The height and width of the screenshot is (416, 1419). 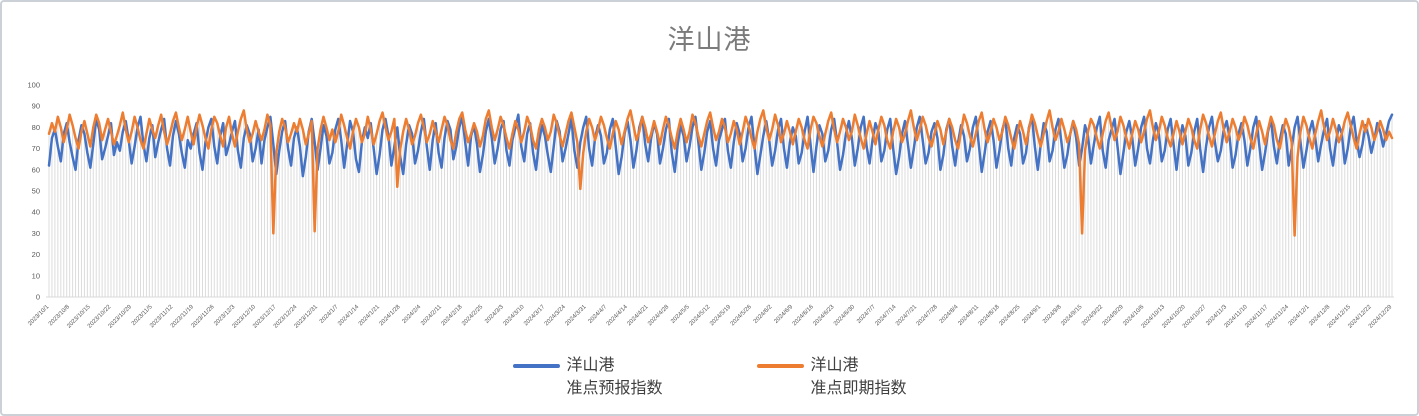 I want to click on svg-text: 2024/5/5, so click(x=680, y=314).